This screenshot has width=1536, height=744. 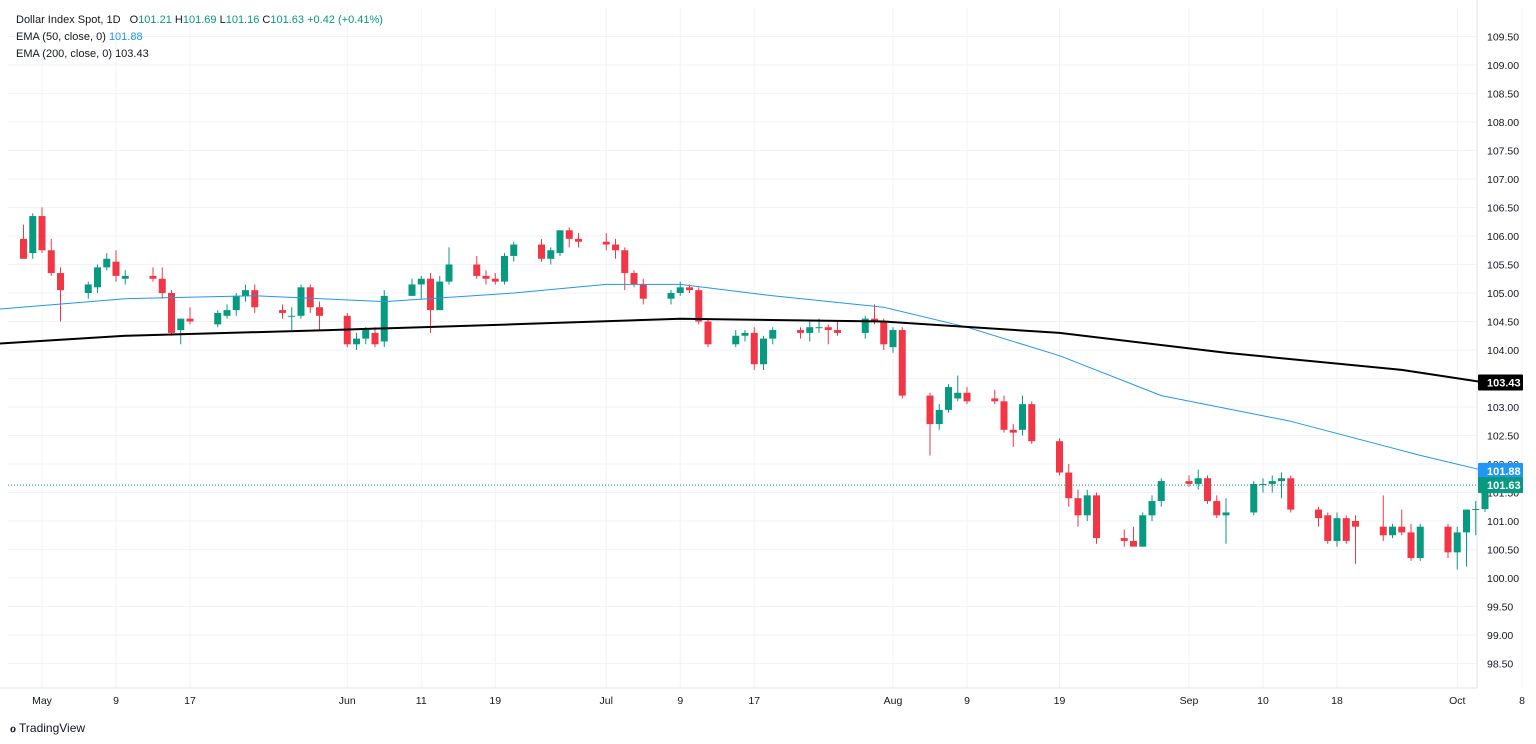 I want to click on price-axis-tick-label: 104.00, so click(x=1503, y=351).